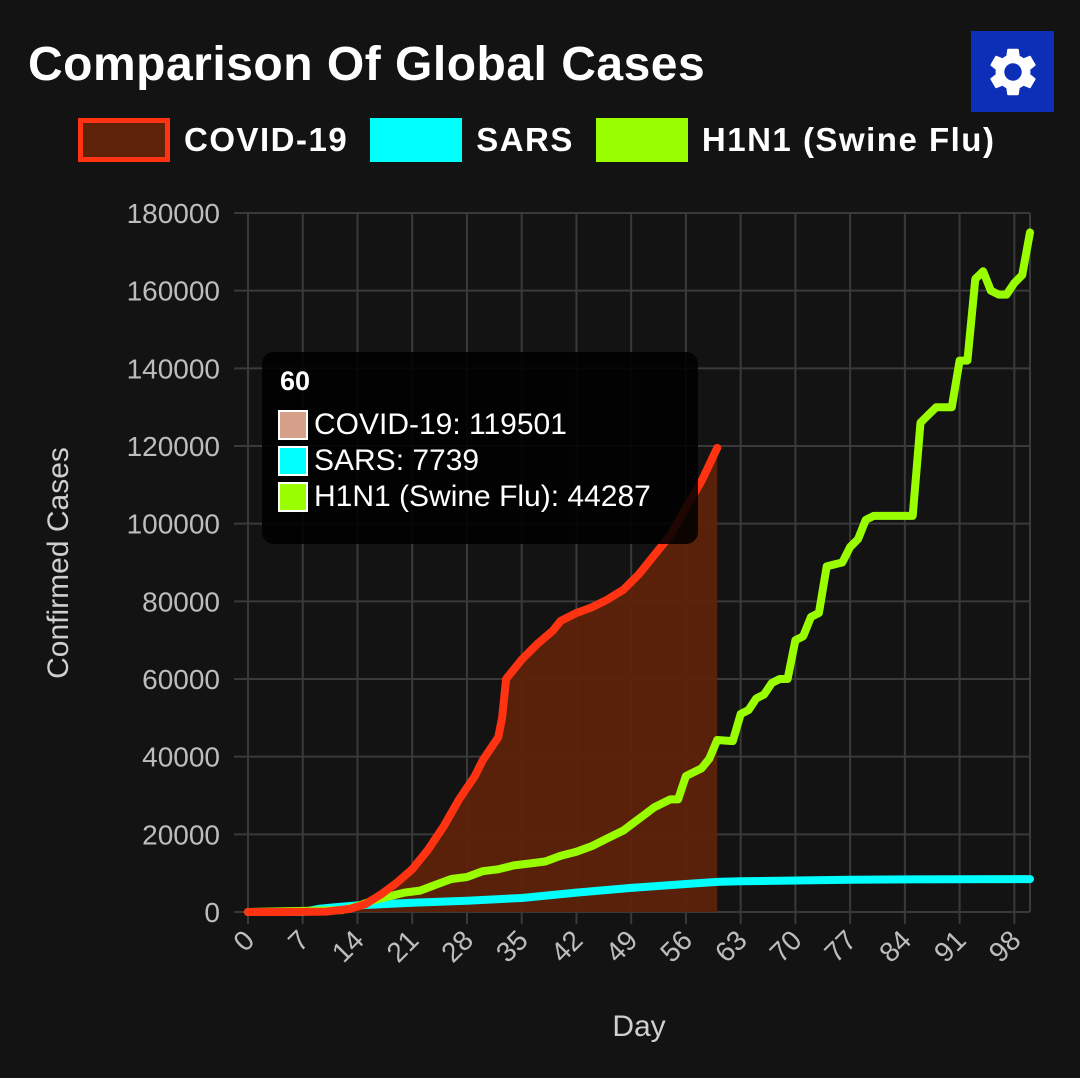 The width and height of the screenshot is (1080, 1078). What do you see at coordinates (848, 139) in the screenshot?
I see `legend-label-h1n1: H1N1 (Swine Flu)` at bounding box center [848, 139].